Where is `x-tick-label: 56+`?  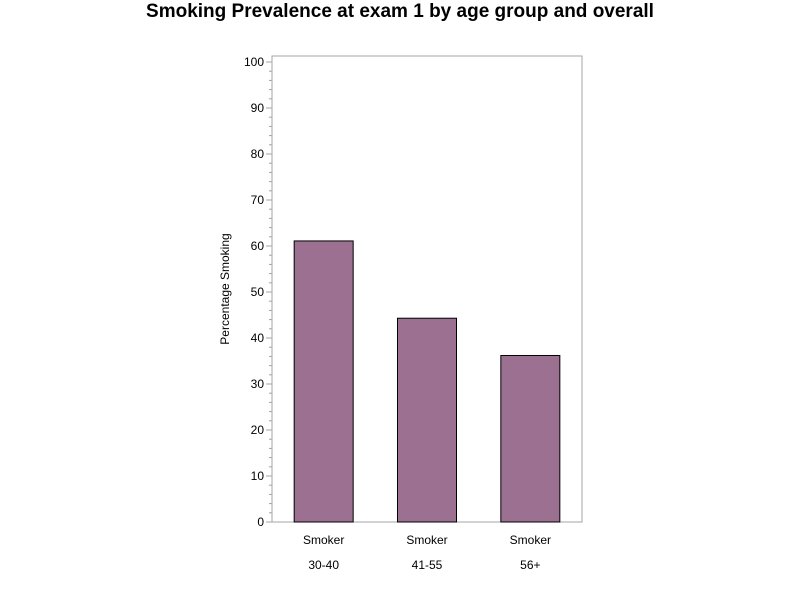
x-tick-label: 56+ is located at coordinates (530, 565).